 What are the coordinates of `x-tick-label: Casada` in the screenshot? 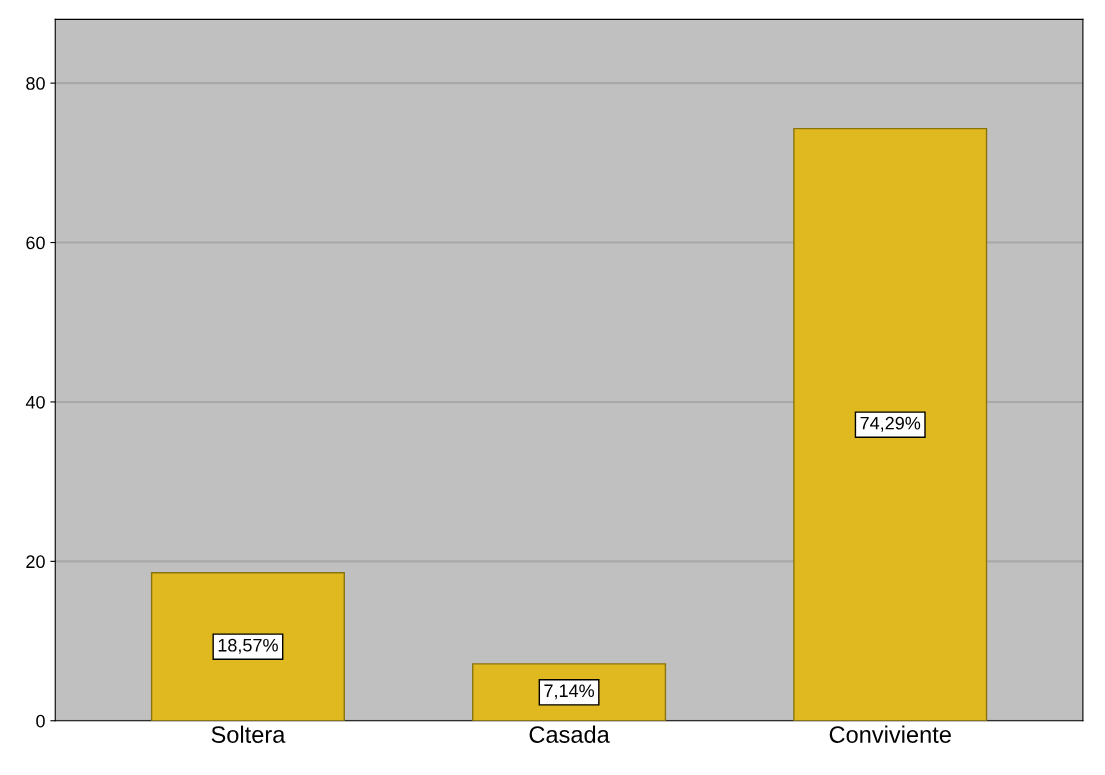 It's located at (569, 734).